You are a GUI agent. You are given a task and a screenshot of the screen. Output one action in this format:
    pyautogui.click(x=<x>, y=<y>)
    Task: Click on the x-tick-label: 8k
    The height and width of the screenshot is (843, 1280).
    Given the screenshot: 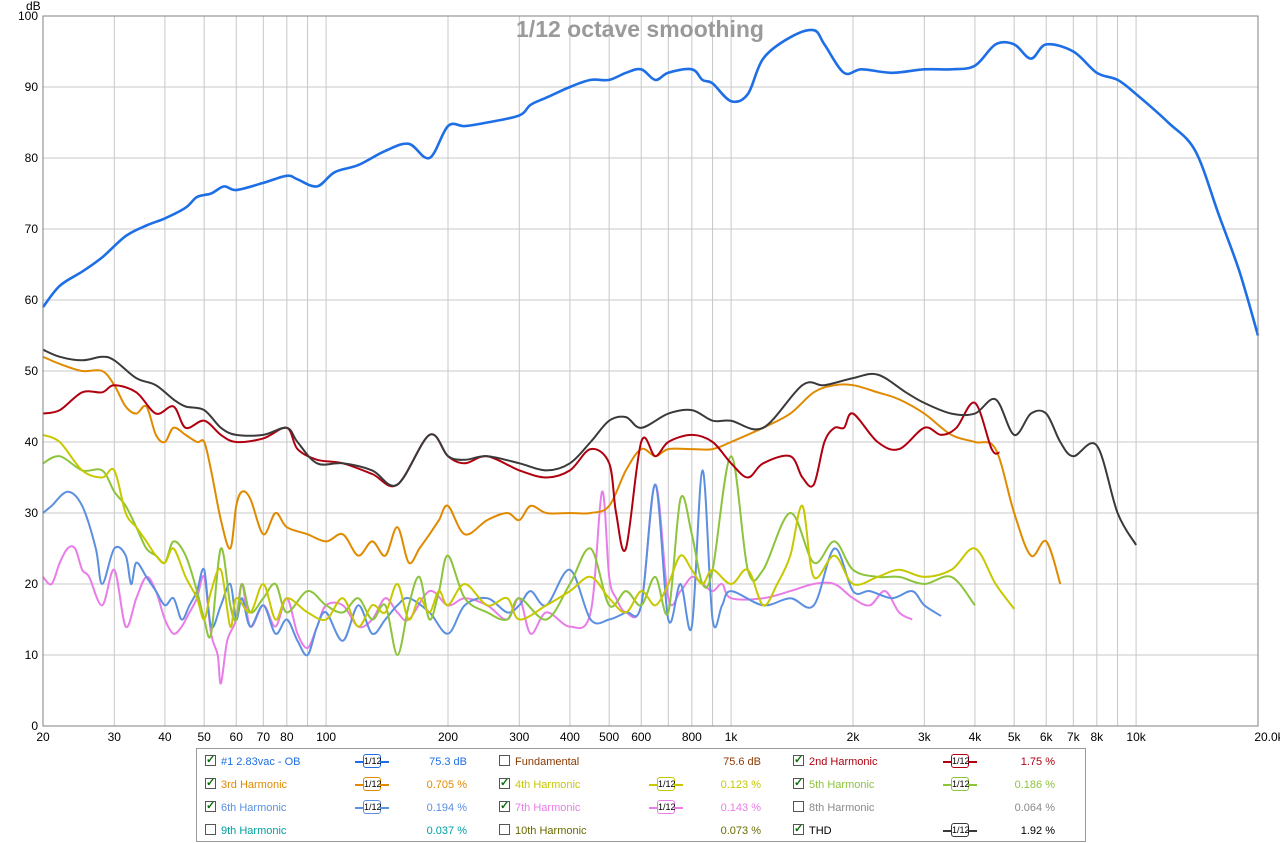 What is the action you would take?
    pyautogui.click(x=1097, y=737)
    